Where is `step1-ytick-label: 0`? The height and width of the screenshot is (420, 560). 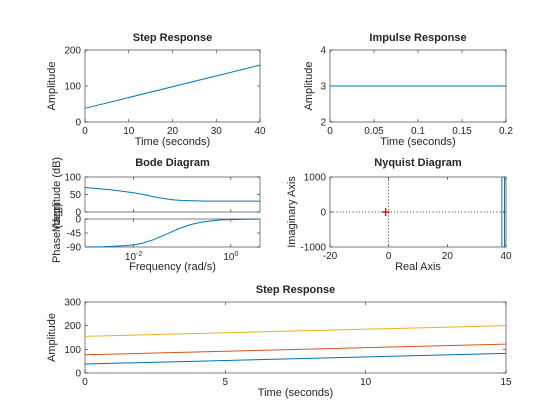 step1-ytick-label: 0 is located at coordinates (78, 123).